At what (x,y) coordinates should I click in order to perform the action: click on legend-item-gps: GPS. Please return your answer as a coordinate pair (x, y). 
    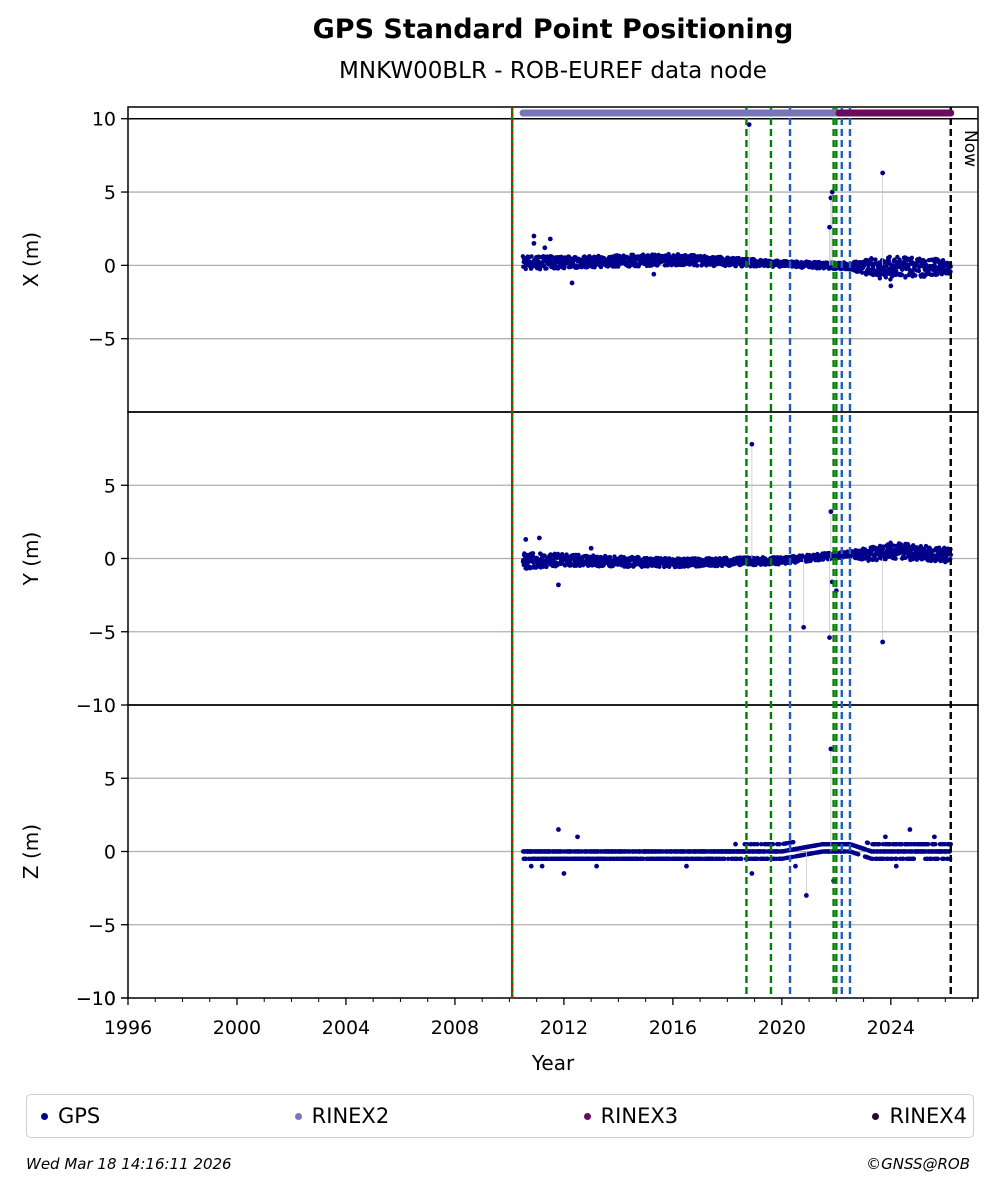
    Looking at the image, I should click on (70, 1116).